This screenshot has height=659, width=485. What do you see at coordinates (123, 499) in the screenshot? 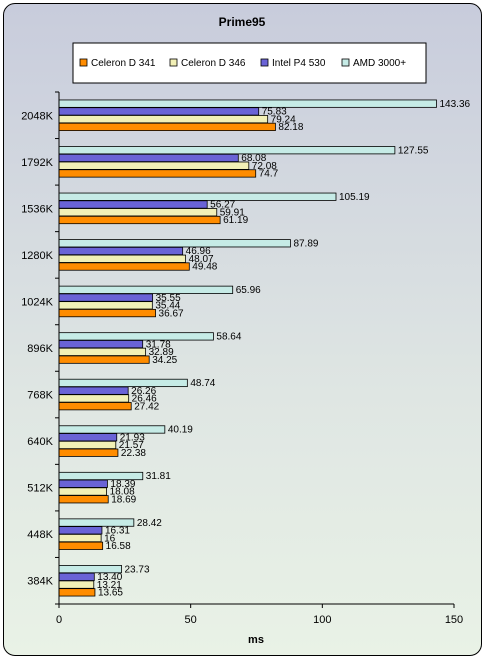
I see `data-label-512K-series-0: 18.69` at bounding box center [123, 499].